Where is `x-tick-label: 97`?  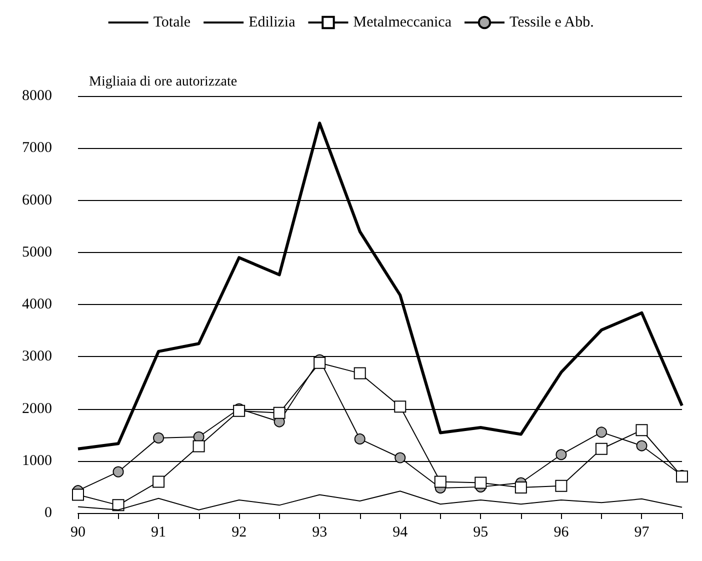
x-tick-label: 97 is located at coordinates (642, 532).